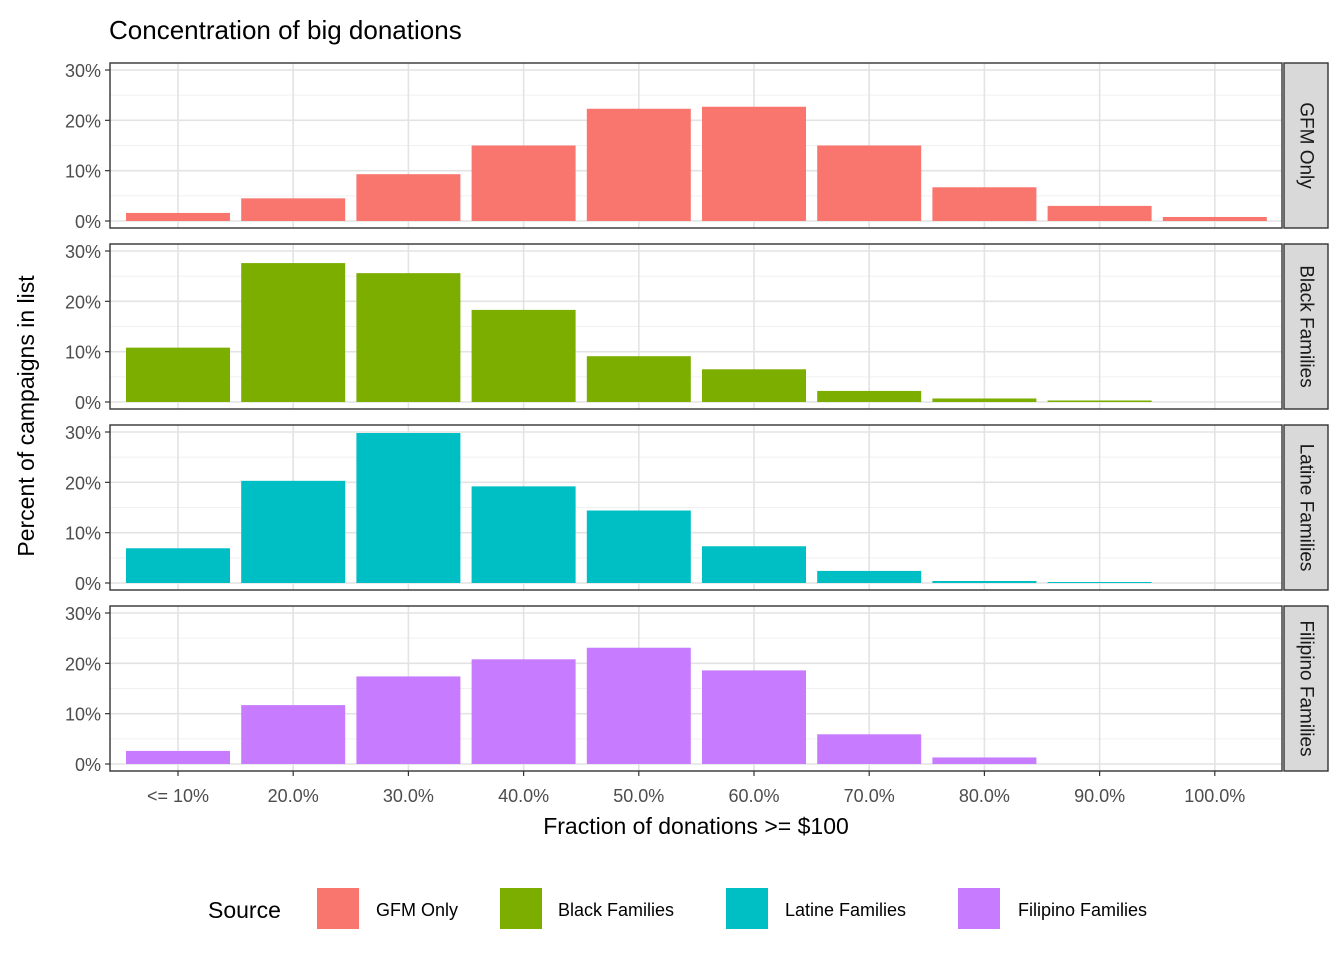  What do you see at coordinates (1082, 910) in the screenshot?
I see `legend-label: Filipino Families` at bounding box center [1082, 910].